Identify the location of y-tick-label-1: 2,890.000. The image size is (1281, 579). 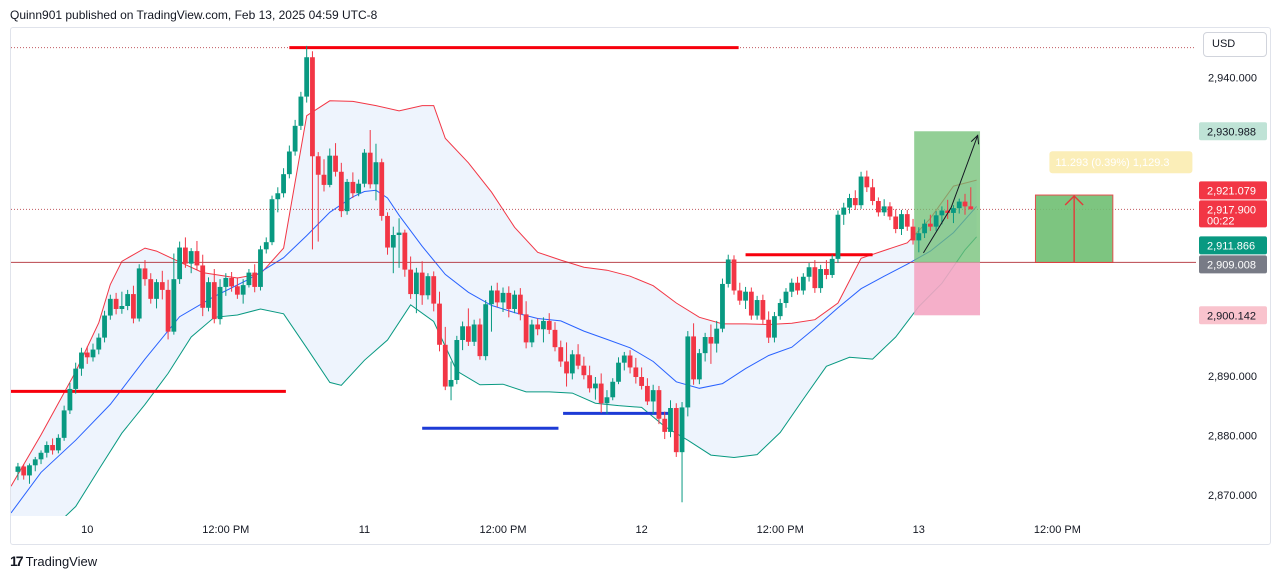
(1232, 377).